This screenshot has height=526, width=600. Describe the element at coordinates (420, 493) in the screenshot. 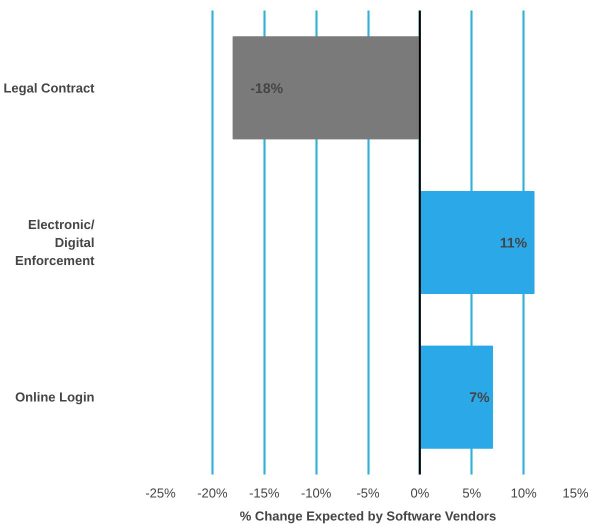

I see `x-tick-label: 0%` at that location.